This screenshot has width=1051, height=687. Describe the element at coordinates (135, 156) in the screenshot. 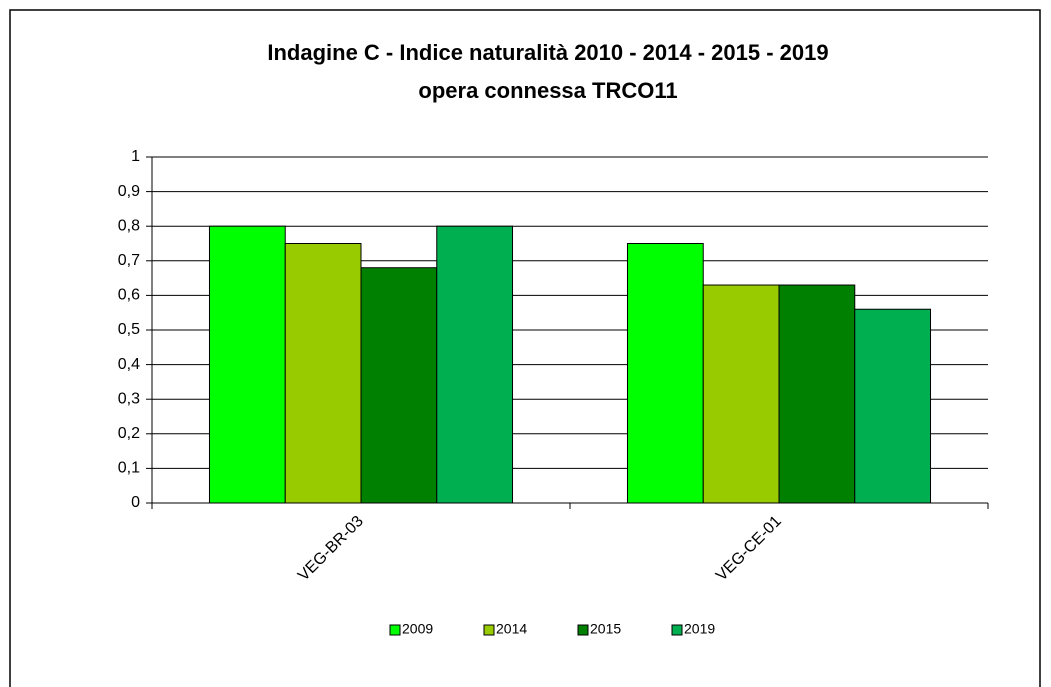

I see `y-tick-label: 1` at that location.